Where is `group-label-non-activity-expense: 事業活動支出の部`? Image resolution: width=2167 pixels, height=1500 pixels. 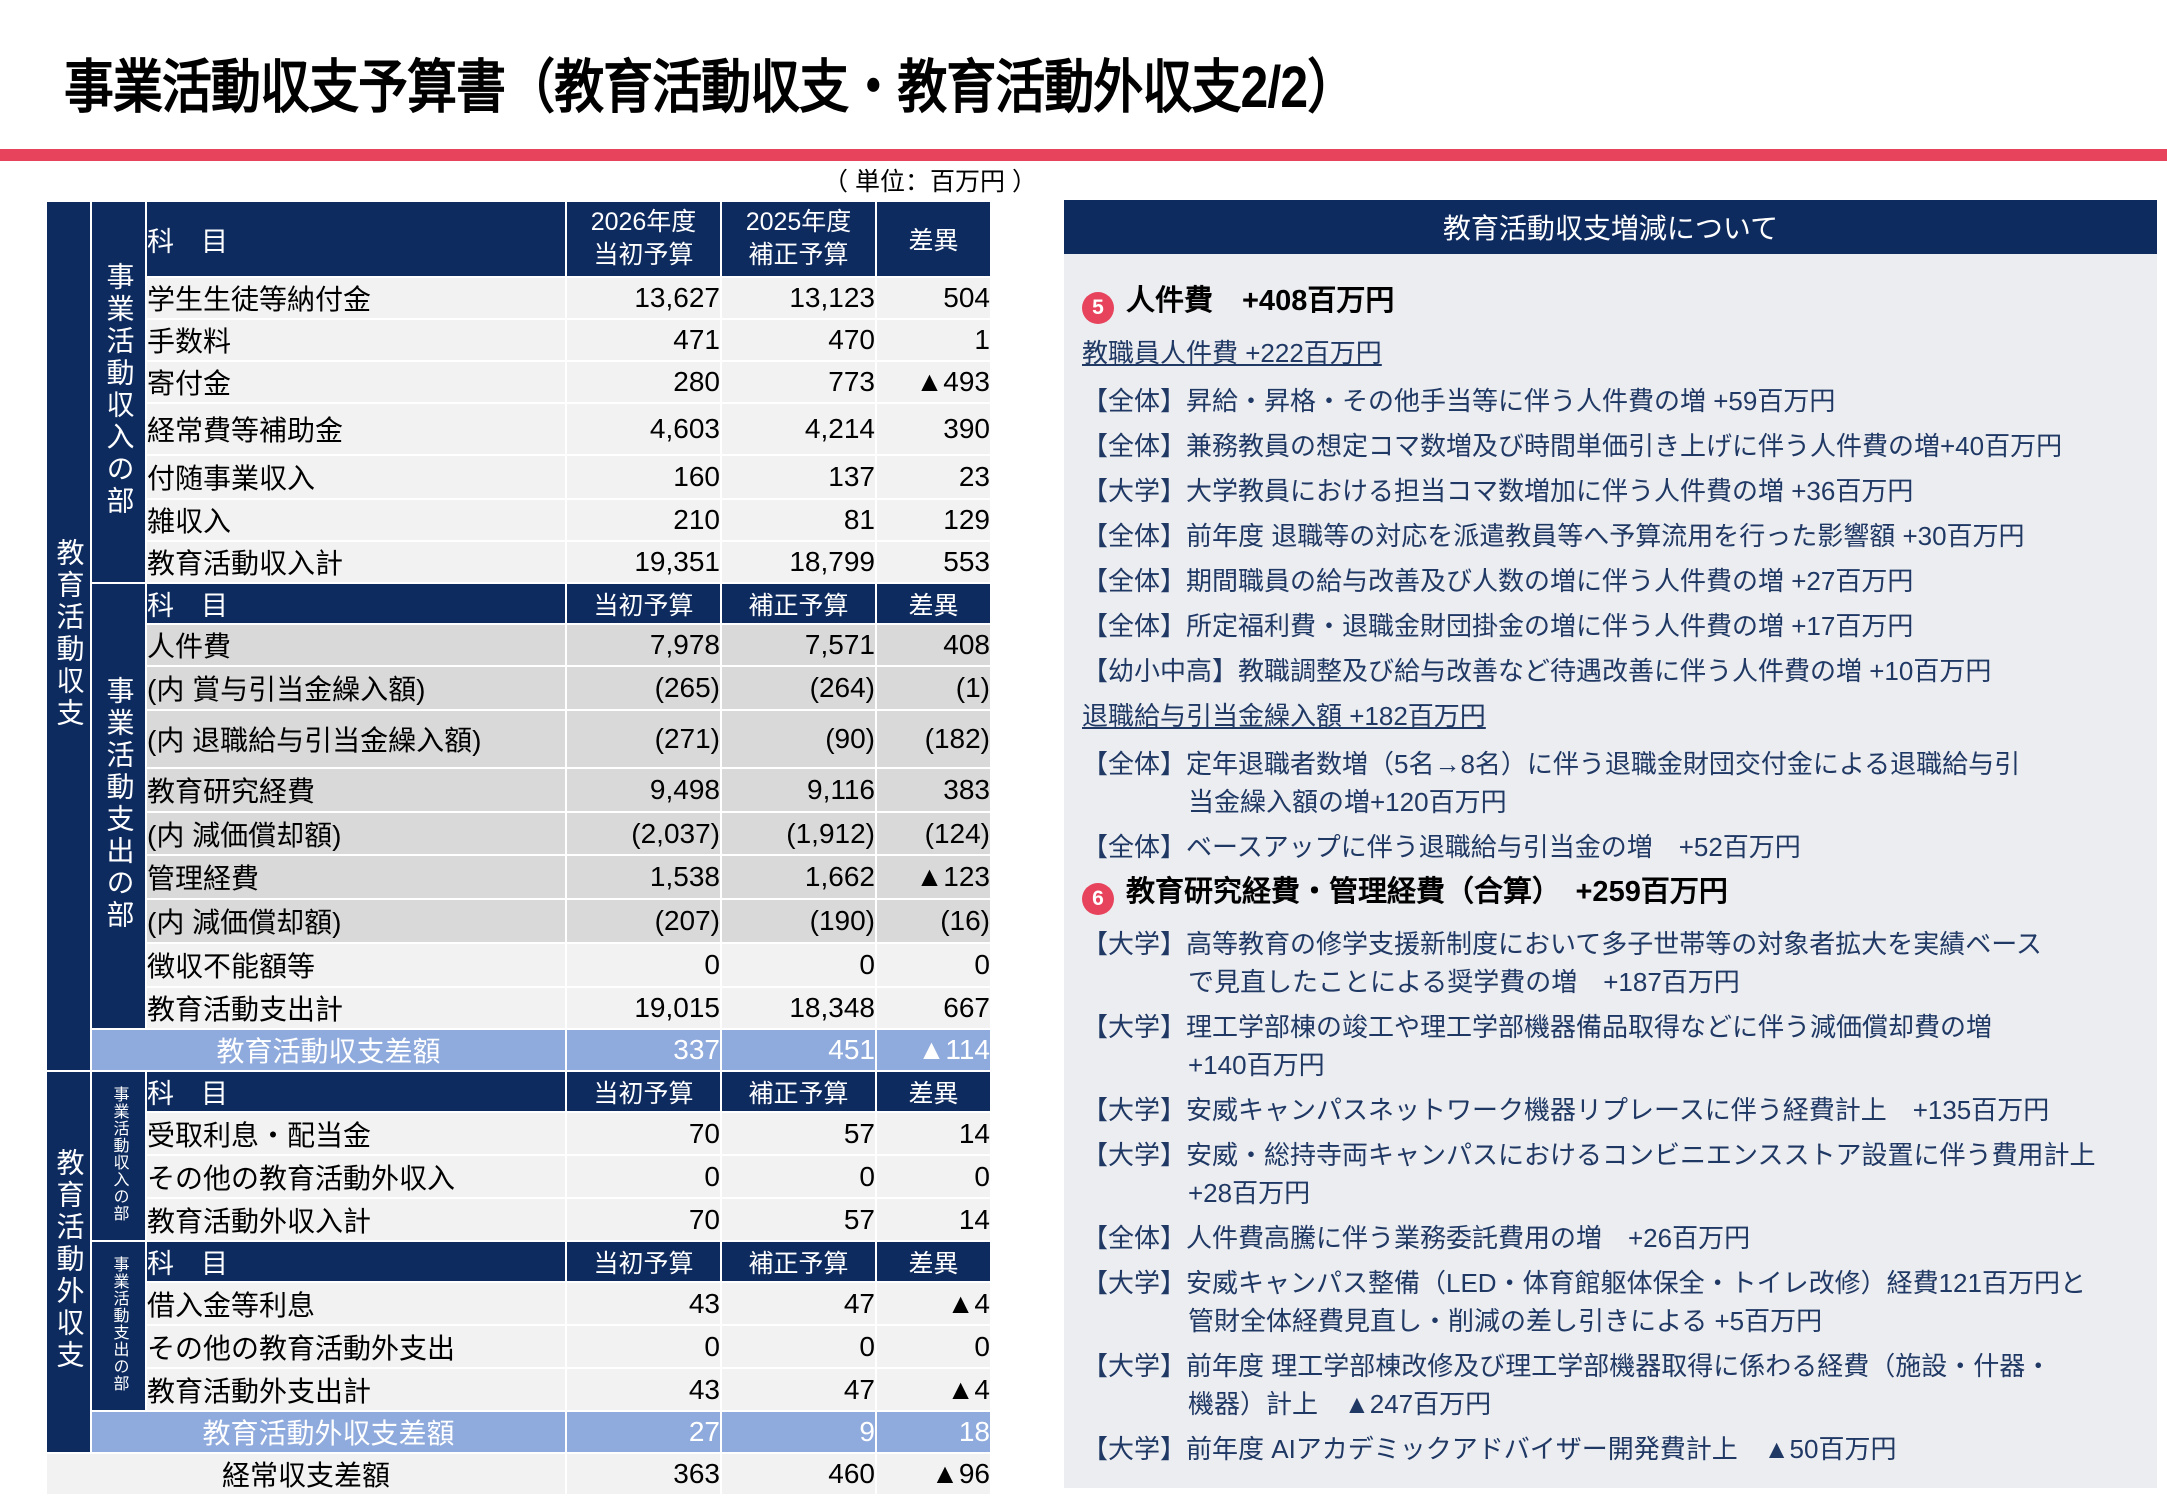 group-label-non-activity-expense: 事業活動支出の部 is located at coordinates (118, 1326).